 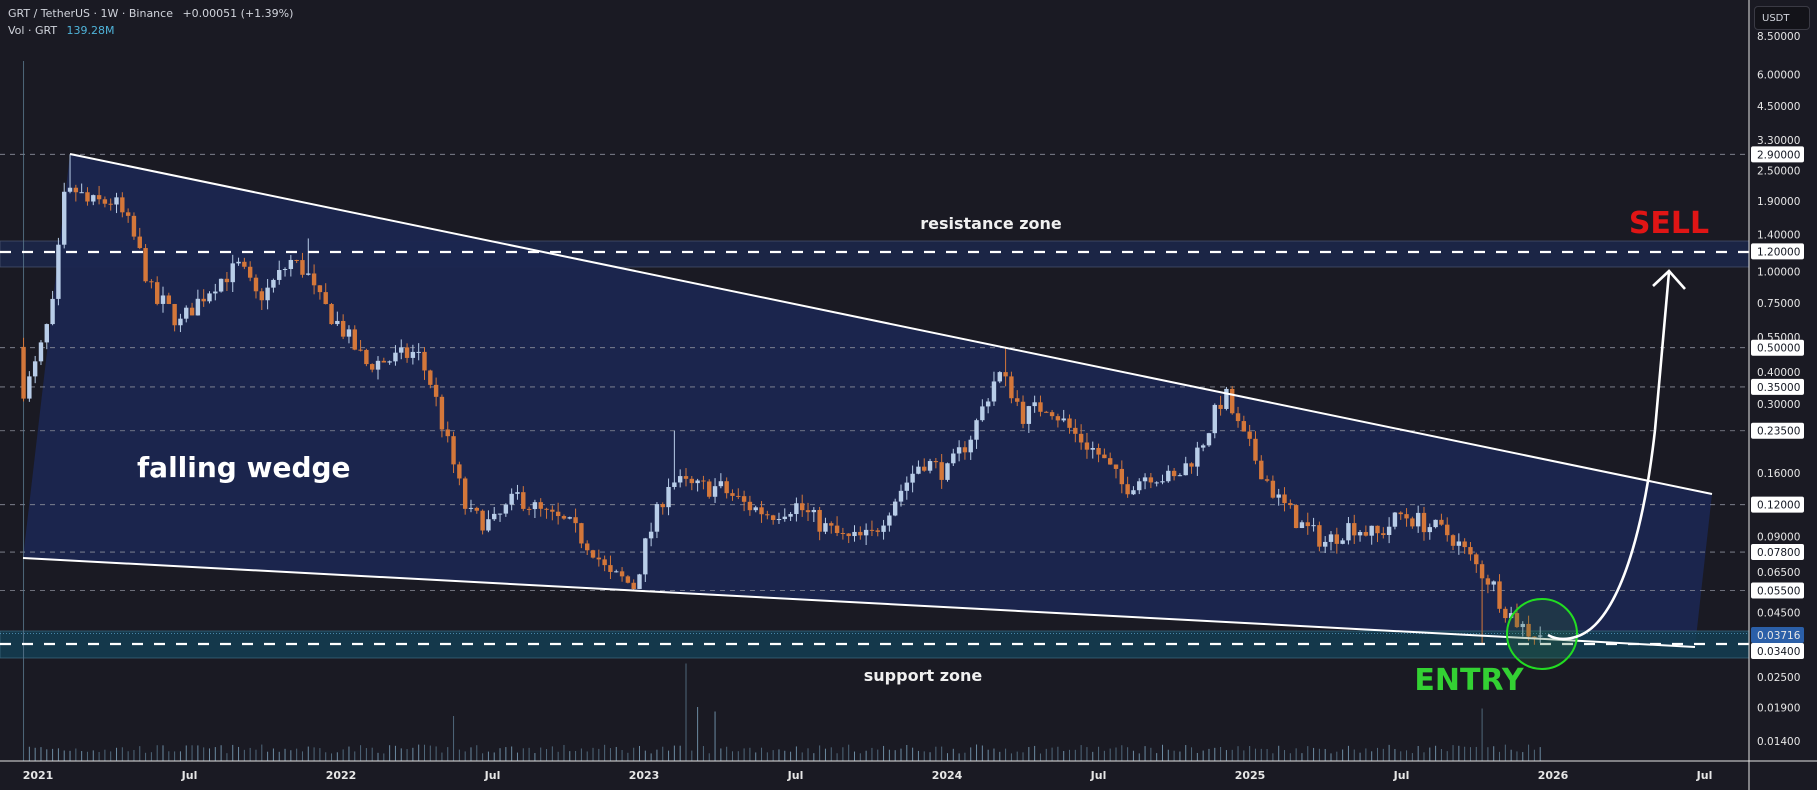 What do you see at coordinates (1778, 107) in the screenshot?
I see `price-axis-label: 4.50000` at bounding box center [1778, 107].